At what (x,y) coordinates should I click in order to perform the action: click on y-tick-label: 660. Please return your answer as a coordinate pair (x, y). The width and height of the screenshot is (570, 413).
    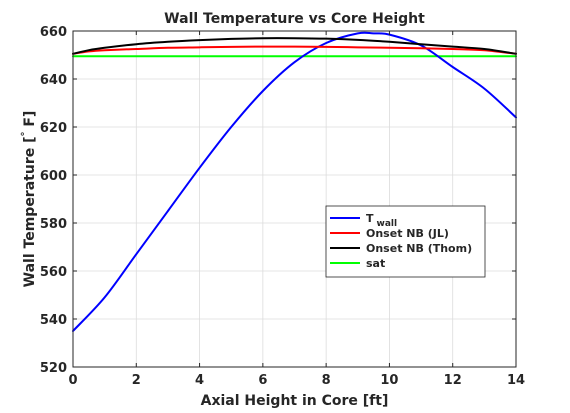
    Looking at the image, I should click on (53, 32).